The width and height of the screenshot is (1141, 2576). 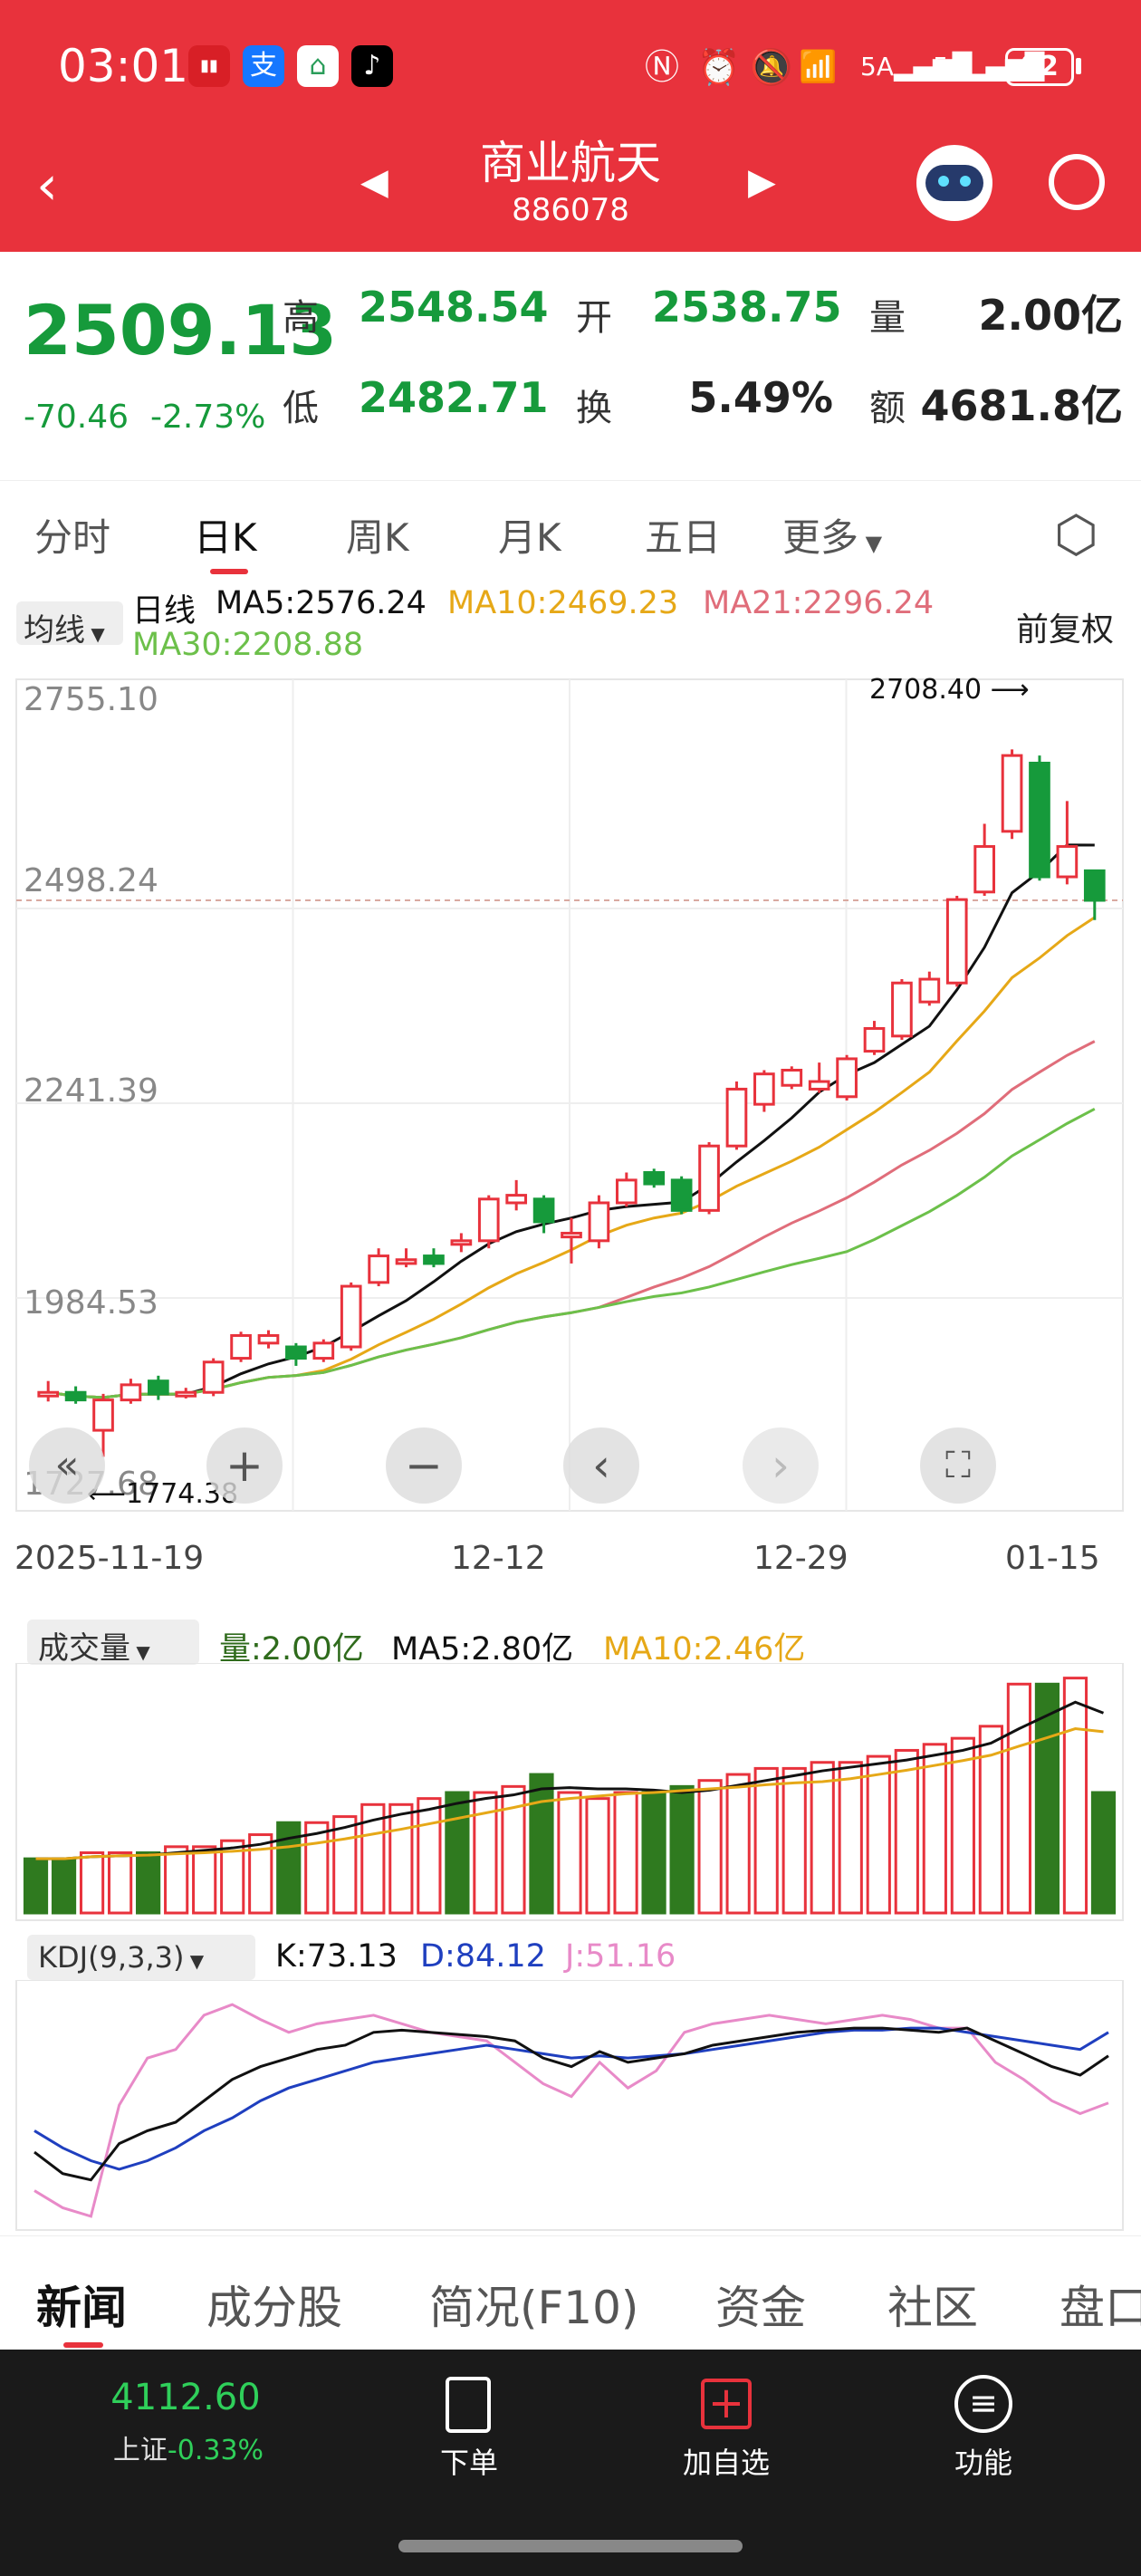 What do you see at coordinates (594, 318) in the screenshot?
I see `open-label: 开` at bounding box center [594, 318].